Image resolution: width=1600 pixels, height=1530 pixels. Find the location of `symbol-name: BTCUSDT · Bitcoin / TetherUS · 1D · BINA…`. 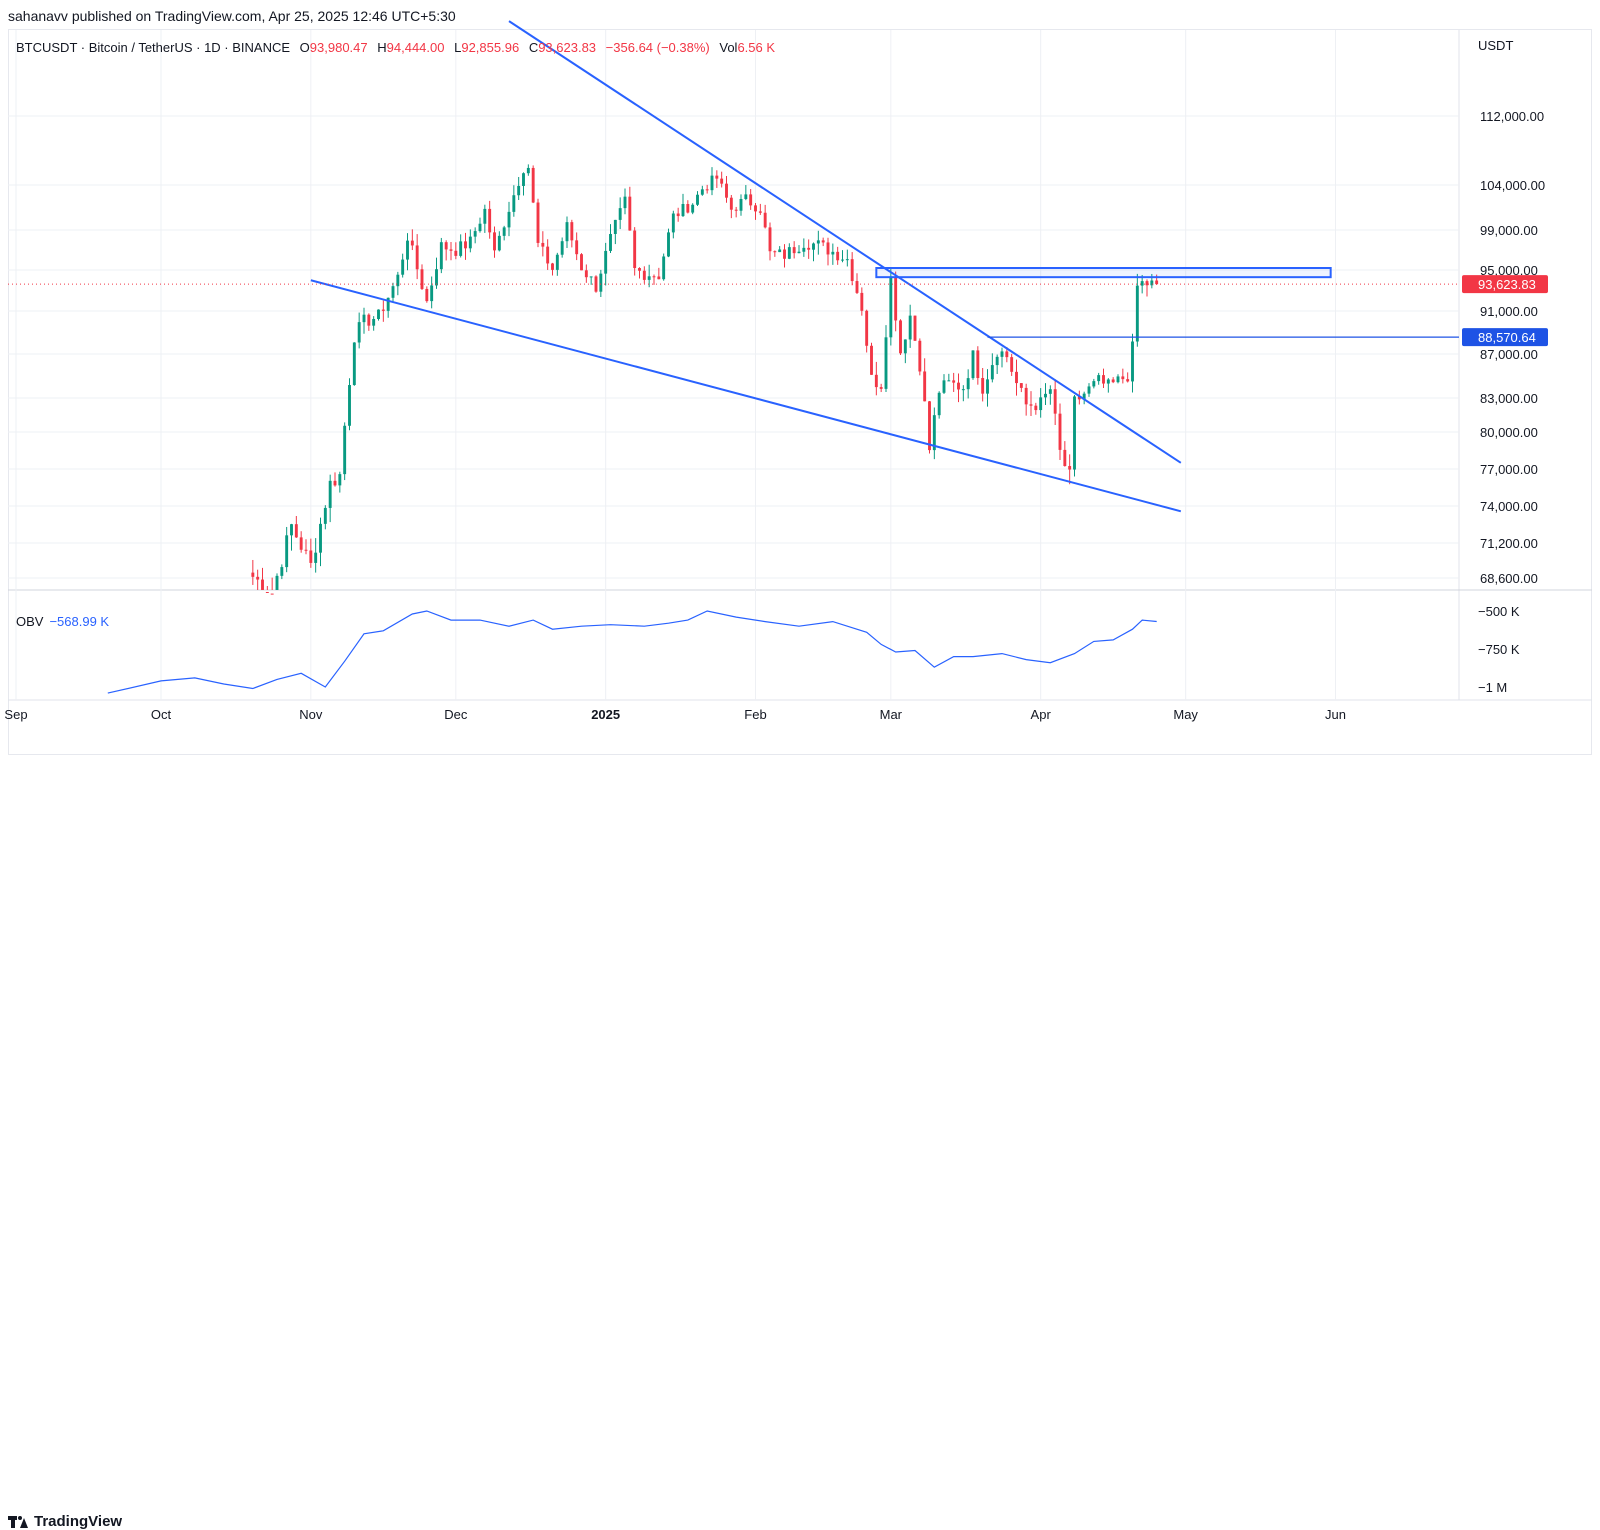

symbol-name: BTCUSDT · Bitcoin / TetherUS · 1D · BINA… is located at coordinates (153, 47).